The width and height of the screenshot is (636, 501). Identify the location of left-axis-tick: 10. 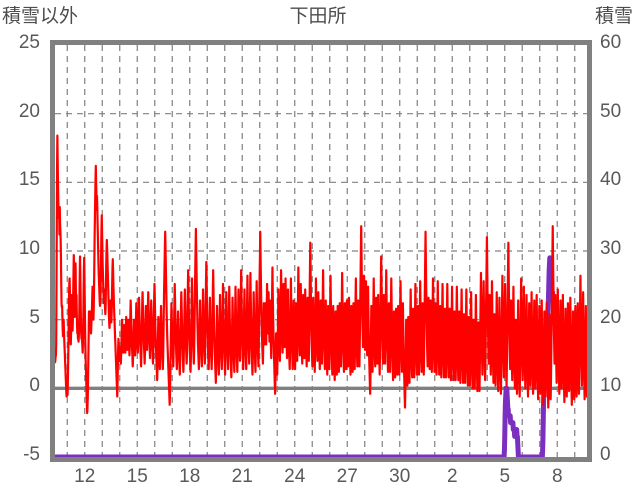
(29, 248).